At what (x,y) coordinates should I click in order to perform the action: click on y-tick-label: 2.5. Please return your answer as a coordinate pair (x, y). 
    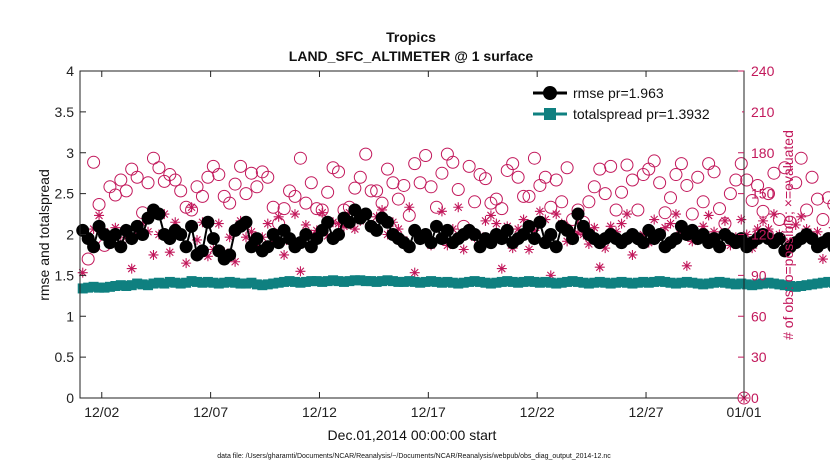
    Looking at the image, I should click on (65, 194).